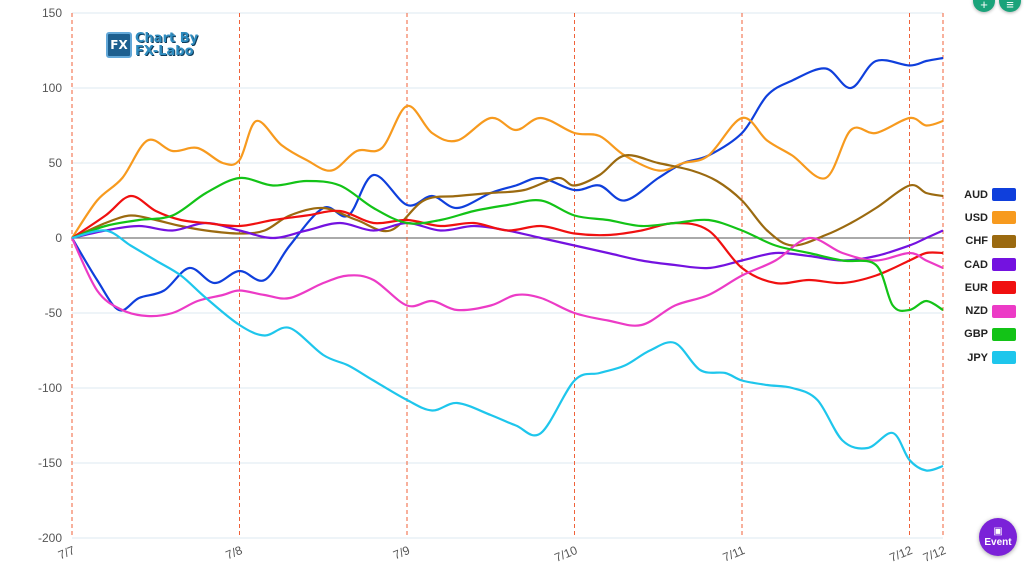 This screenshot has width=1024, height=568. What do you see at coordinates (734, 554) in the screenshot?
I see `x-tick-label: 7/11` at bounding box center [734, 554].